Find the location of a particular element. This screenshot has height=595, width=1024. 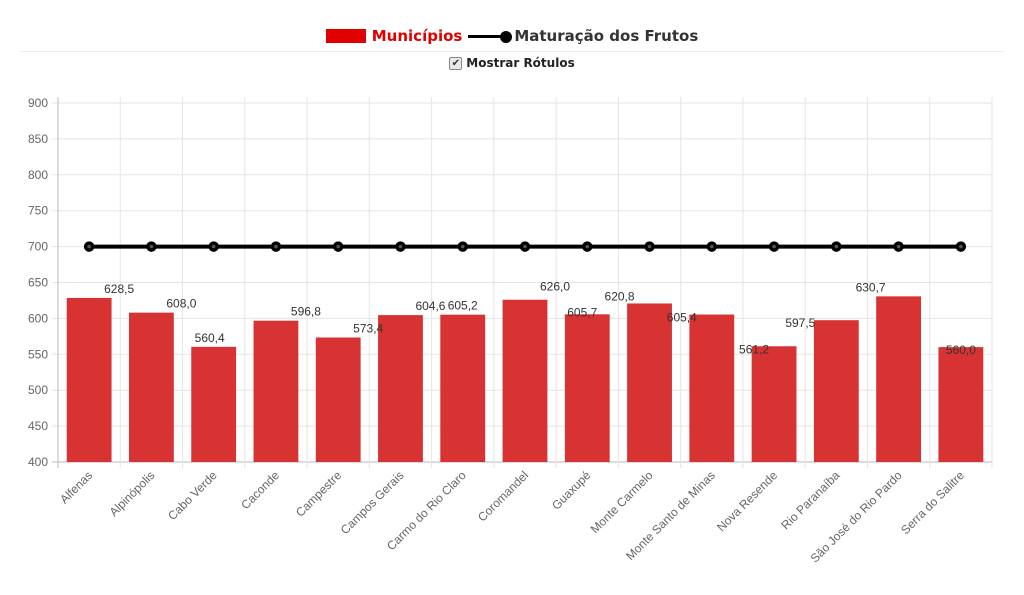

bar-data-label: 604,6 is located at coordinates (430, 306).